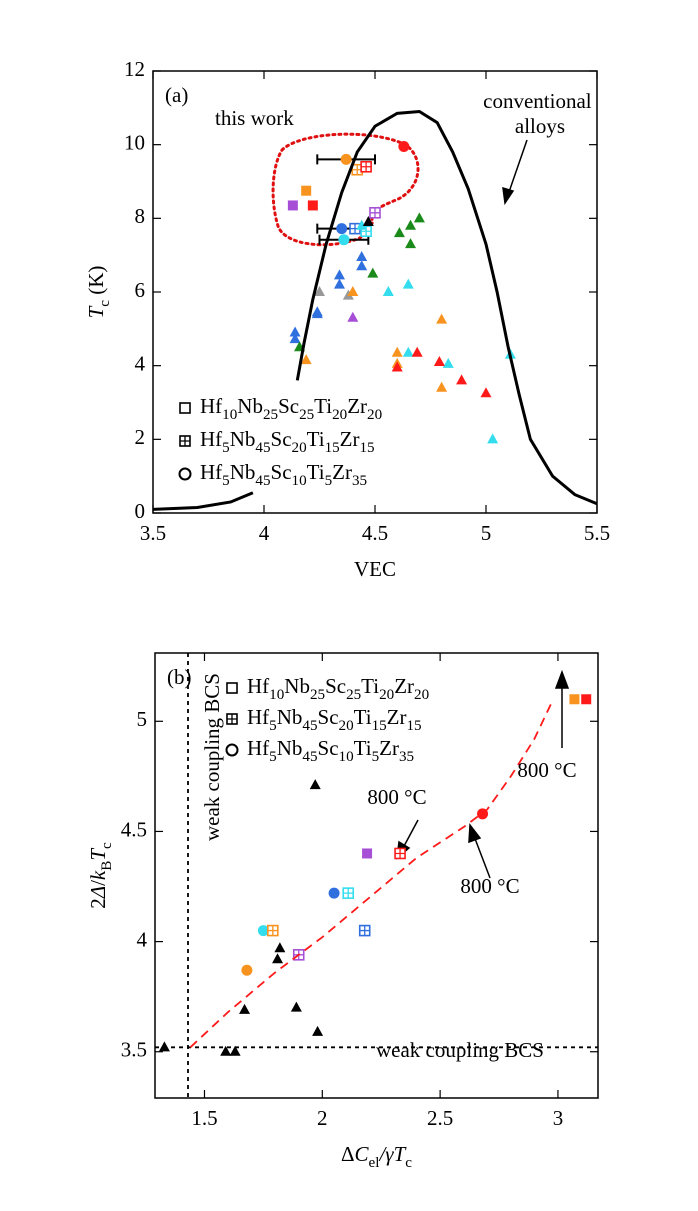  What do you see at coordinates (540, 113) in the screenshot?
I see `annotation: conventional alloys` at bounding box center [540, 113].